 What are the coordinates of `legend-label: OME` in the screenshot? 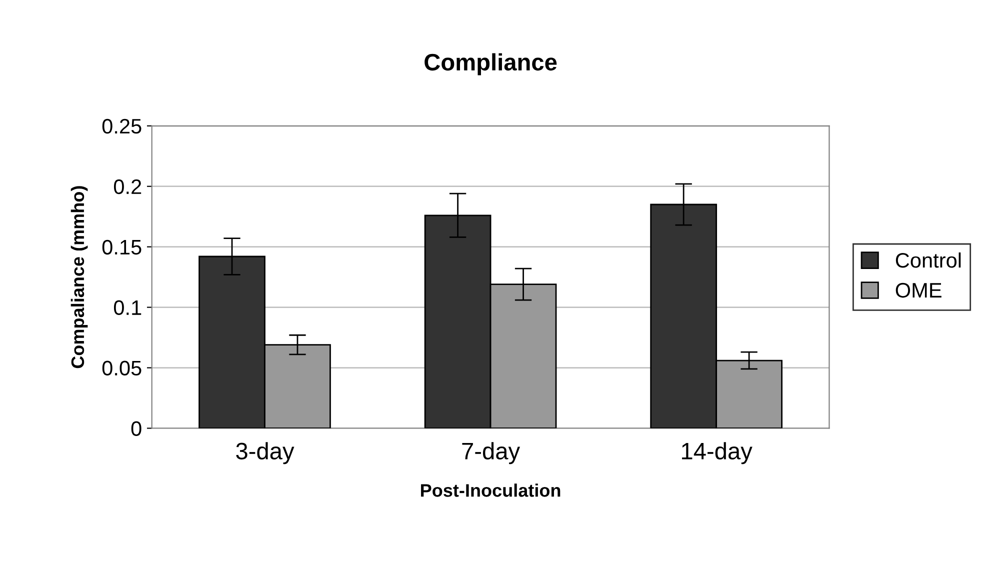 It's located at (919, 290).